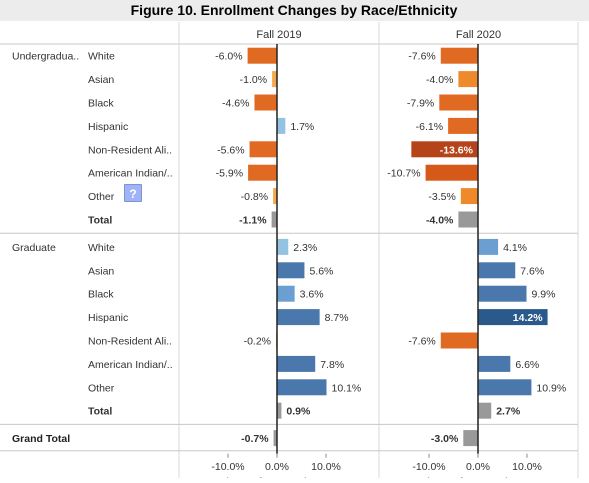 Image resolution: width=589 pixels, height=483 pixels. Describe the element at coordinates (253, 221) in the screenshot. I see `group-1-row-8-value-1: -1.1%` at that location.